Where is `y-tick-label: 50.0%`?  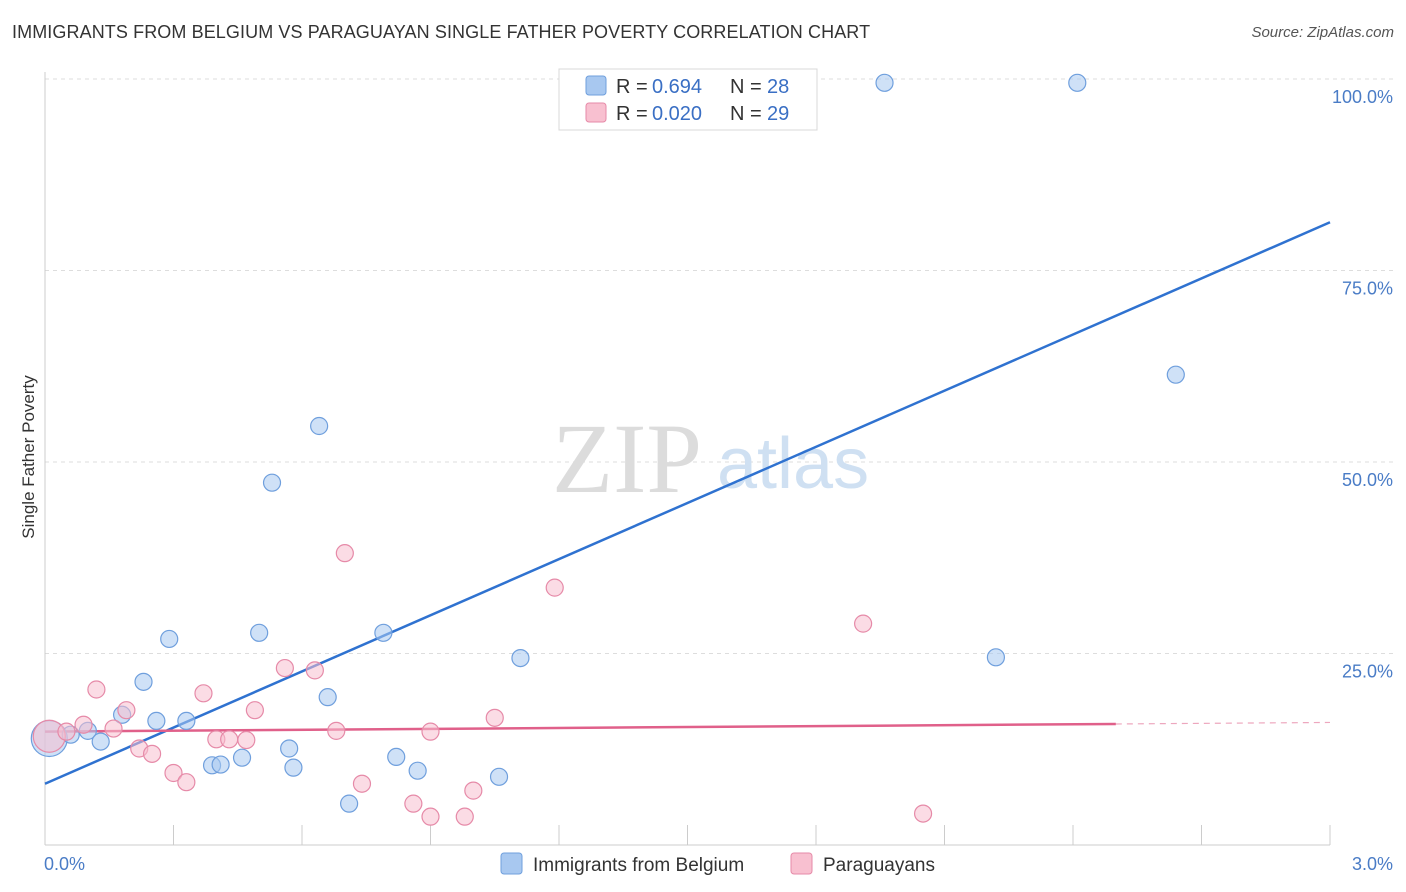
y-tick-label: 50.0% is located at coordinates (1367, 480).